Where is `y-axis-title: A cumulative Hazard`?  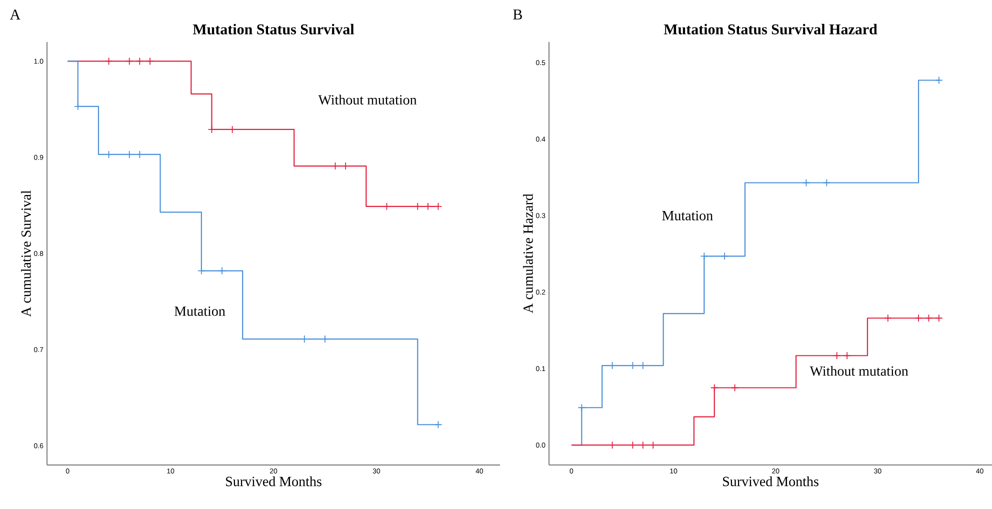
y-axis-title: A cumulative Hazard is located at coordinates (528, 254).